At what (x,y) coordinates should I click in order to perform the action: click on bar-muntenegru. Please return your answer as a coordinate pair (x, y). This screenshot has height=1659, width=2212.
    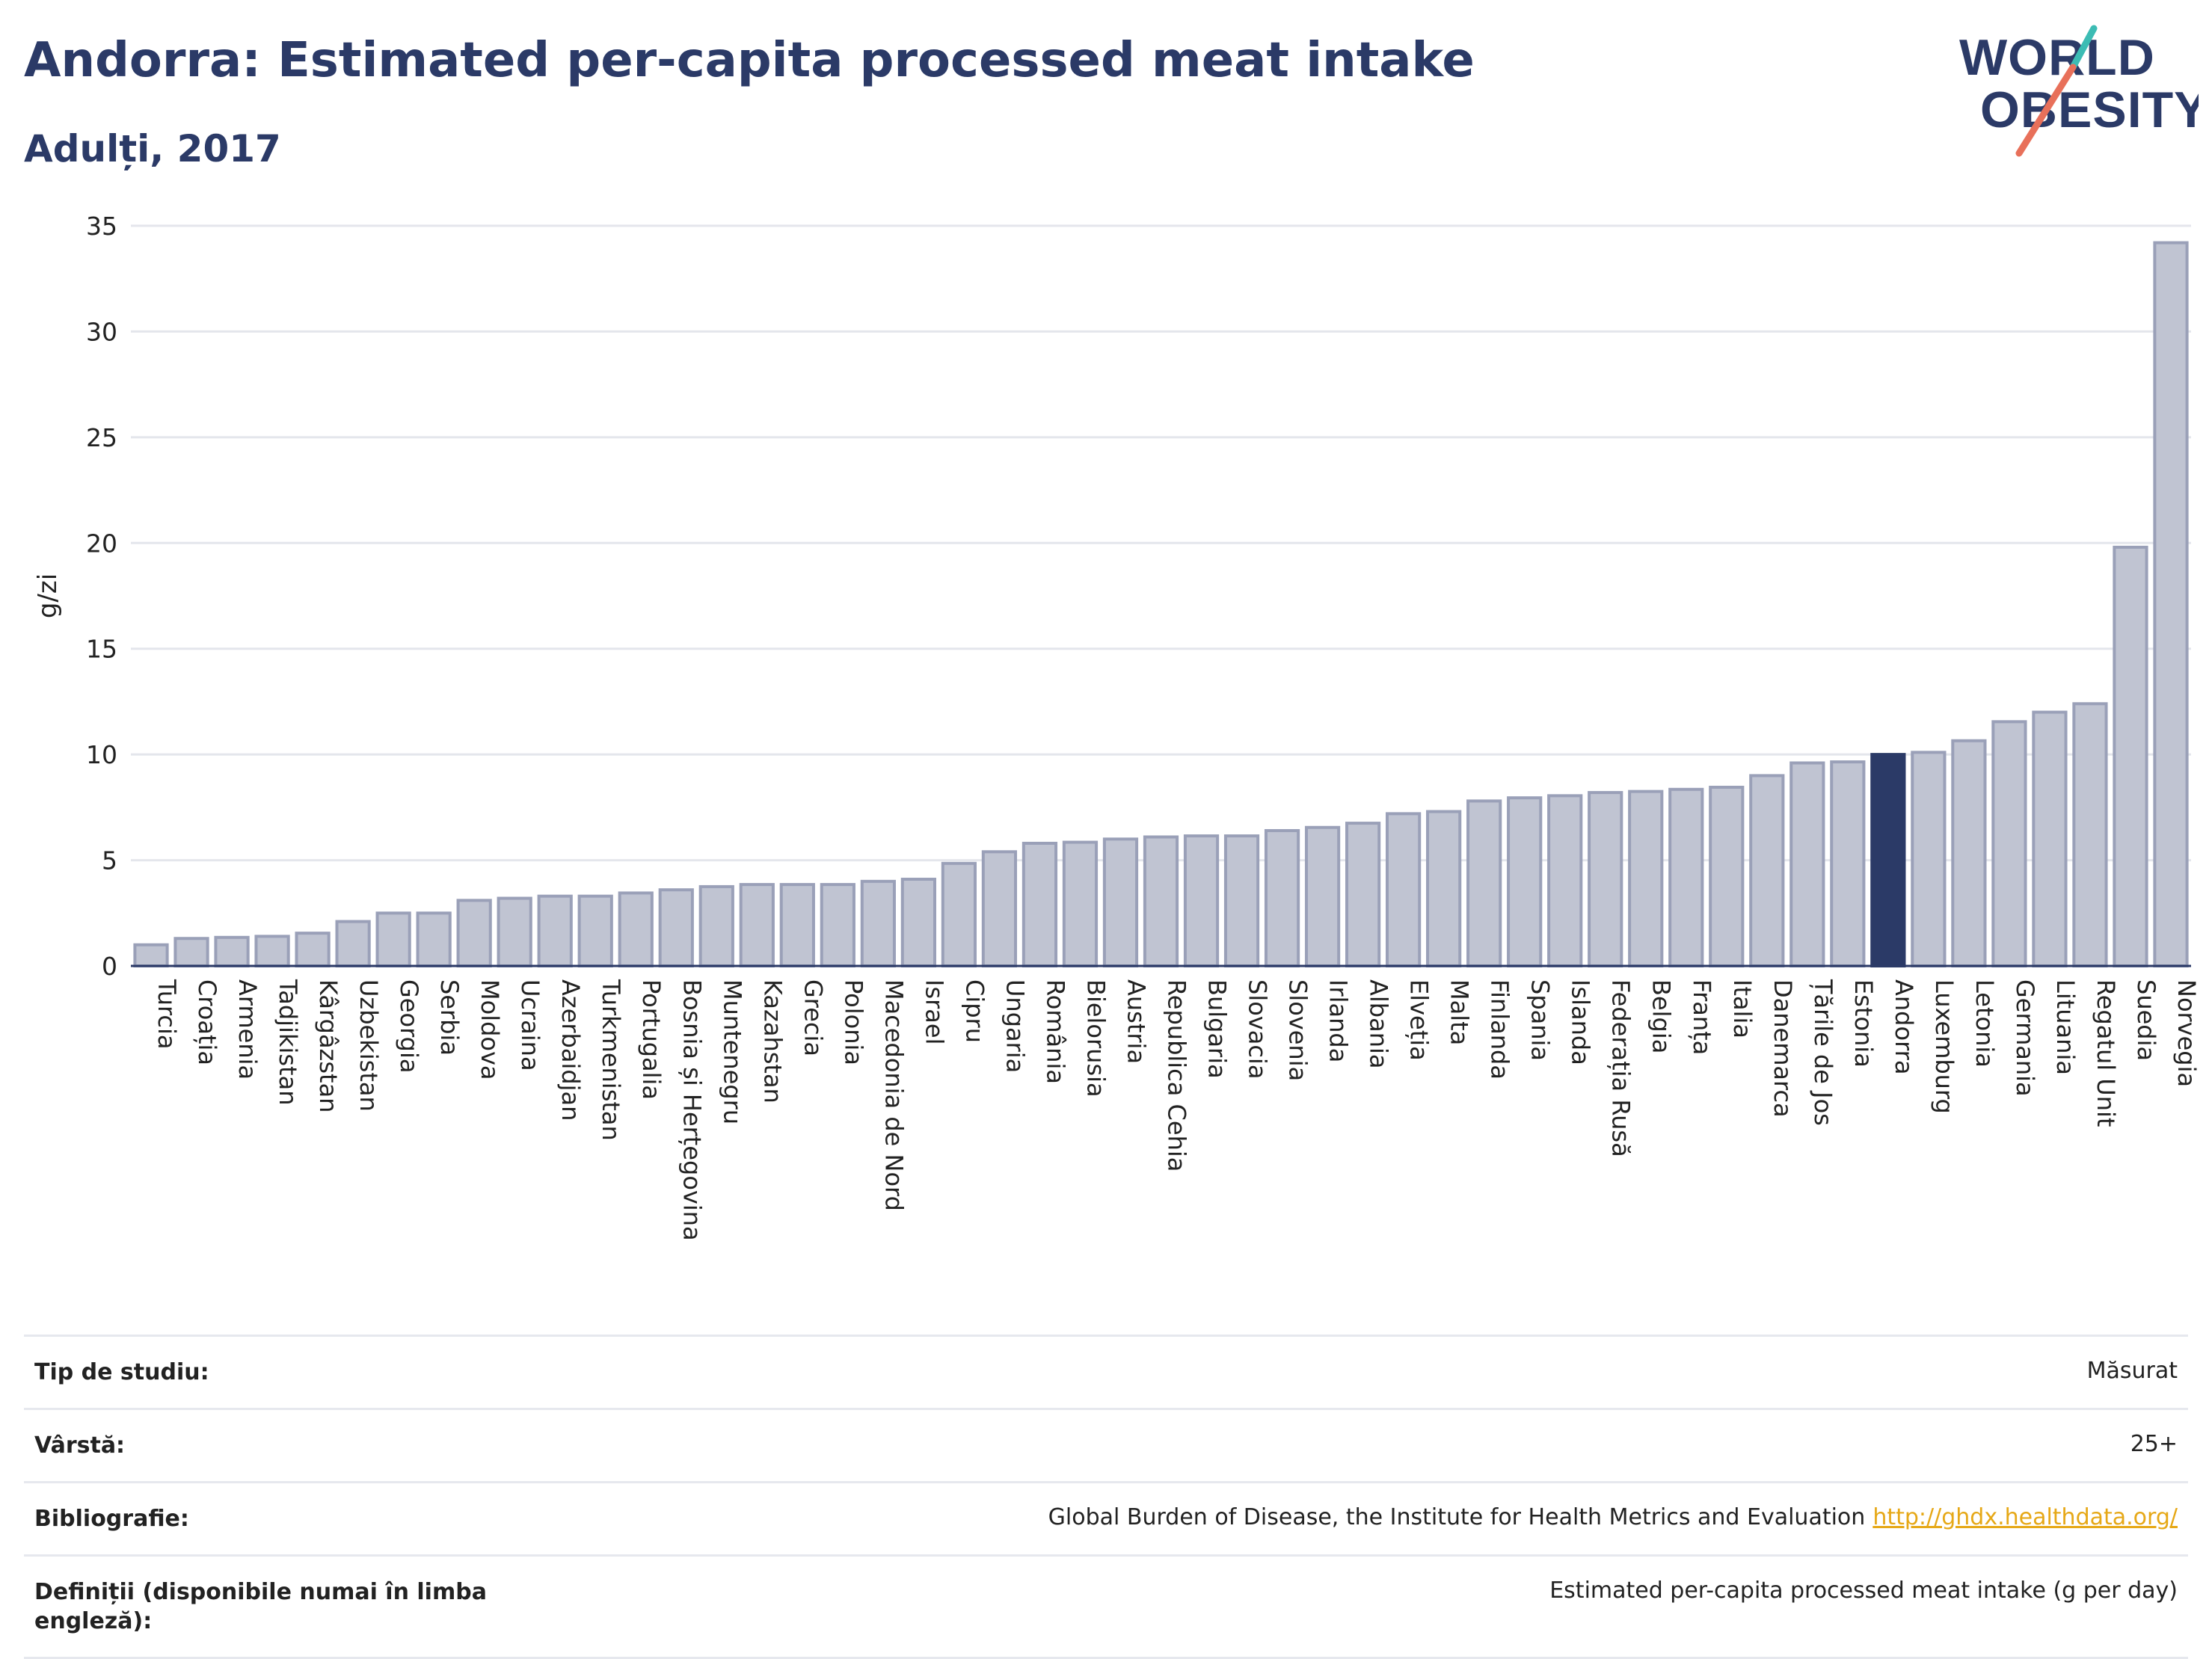
    Looking at the image, I should click on (716, 926).